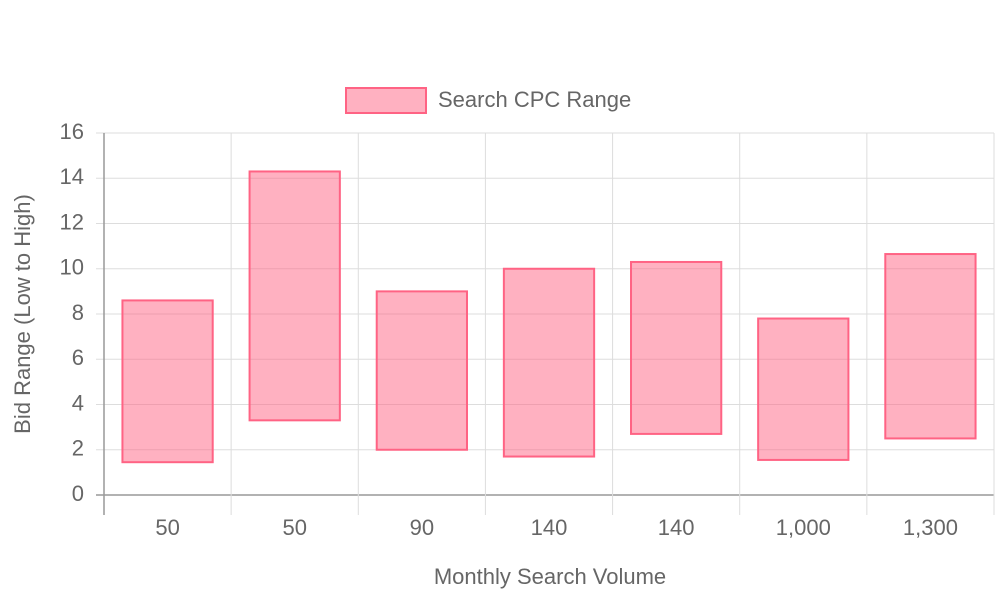 The height and width of the screenshot is (605, 1000). I want to click on x-tick-label: 1,000, so click(803, 527).